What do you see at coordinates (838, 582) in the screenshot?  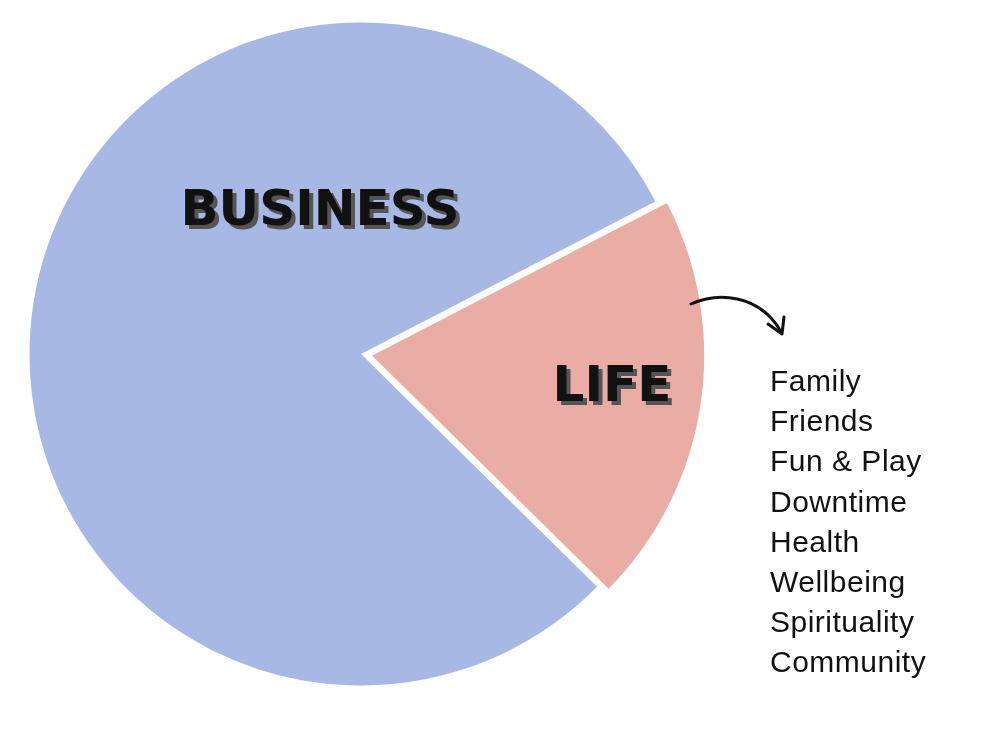 I see `text: Wellbeing` at bounding box center [838, 582].